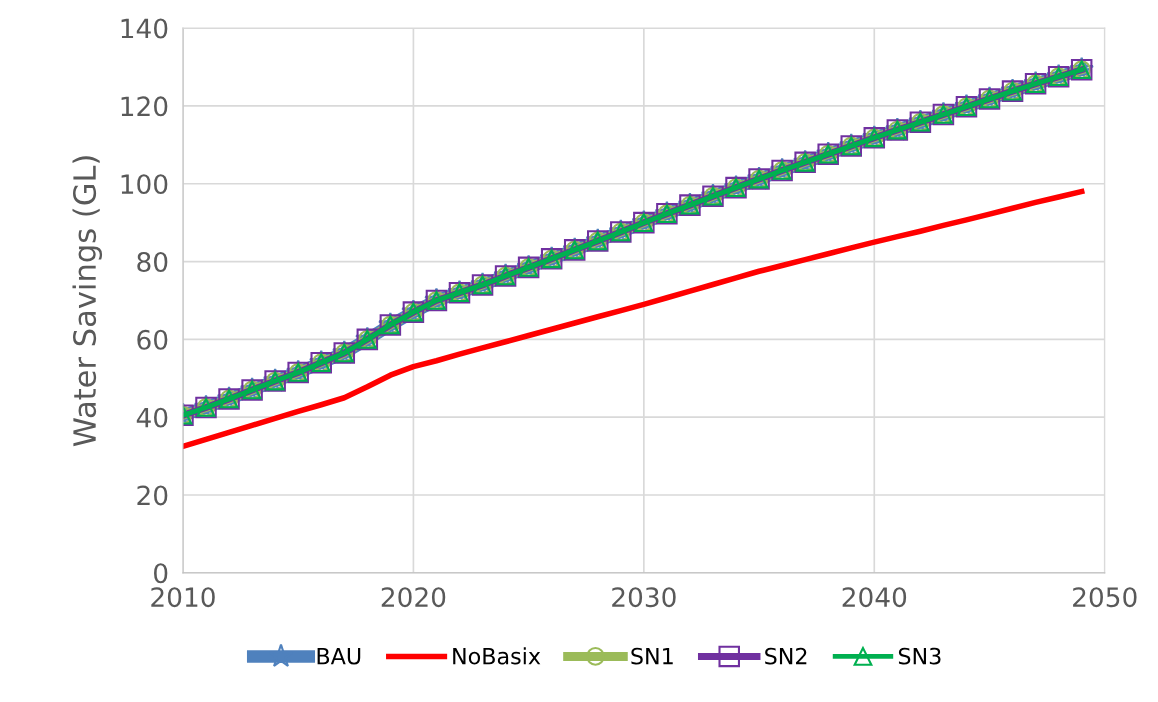  Describe the element at coordinates (144, 106) in the screenshot. I see `y-tick-label: 120` at that location.